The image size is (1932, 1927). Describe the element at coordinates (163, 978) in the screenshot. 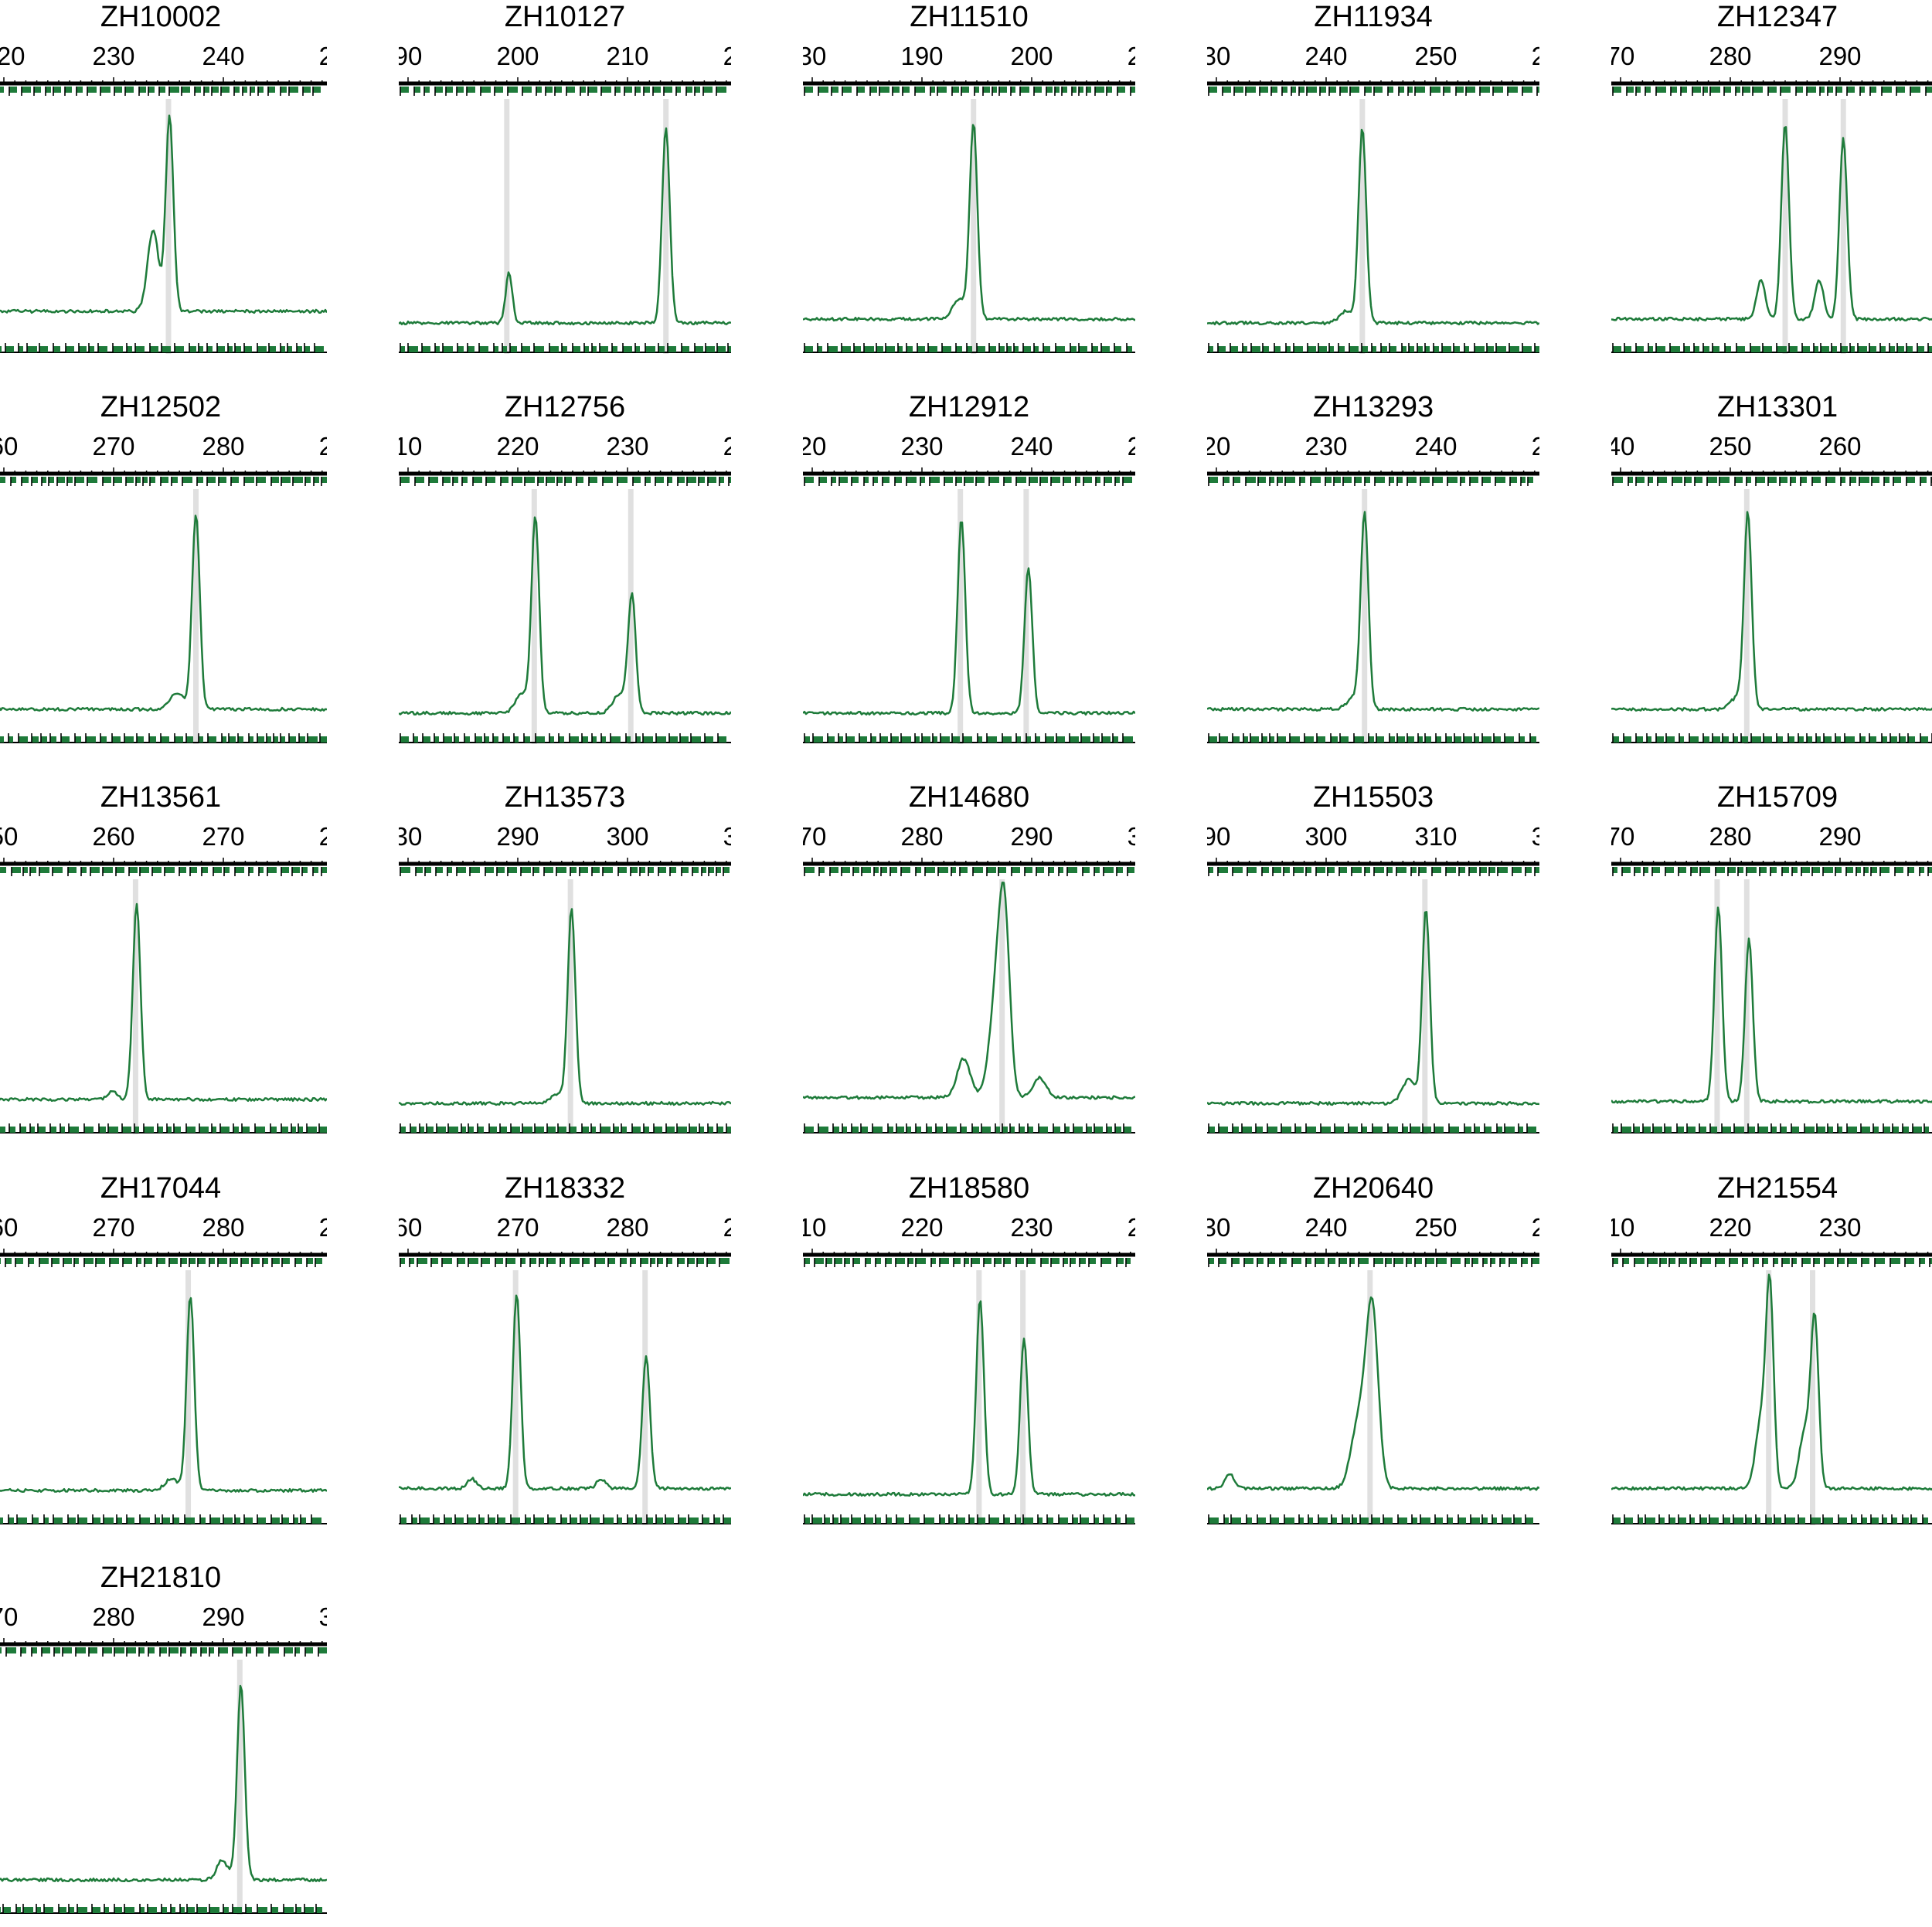

I see `electropherogram: 50 260 270 28` at that location.